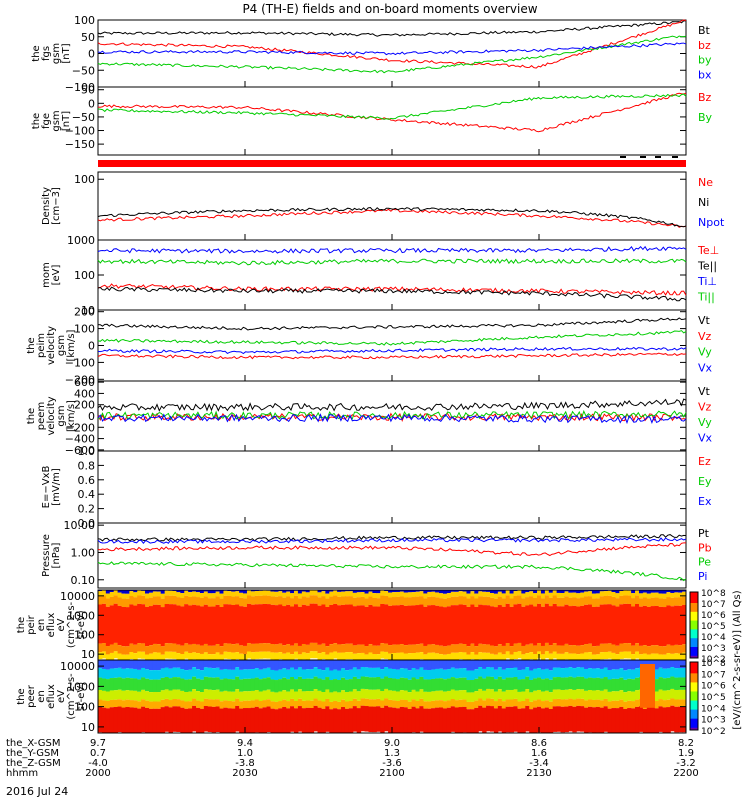 This screenshot has width=750, height=804. What do you see at coordinates (244, 773) in the screenshot?
I see `x-row-value: 2030` at bounding box center [244, 773].